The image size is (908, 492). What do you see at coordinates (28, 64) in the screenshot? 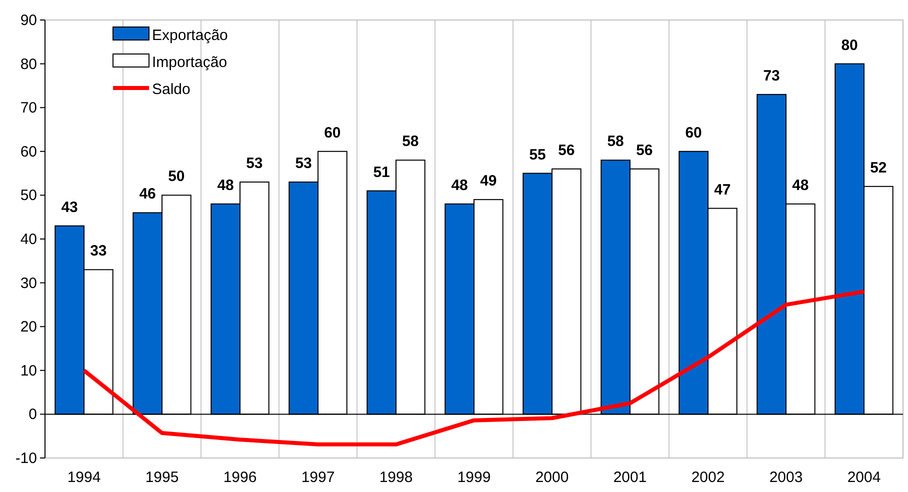
I see `y-tick-label: 80` at bounding box center [28, 64].